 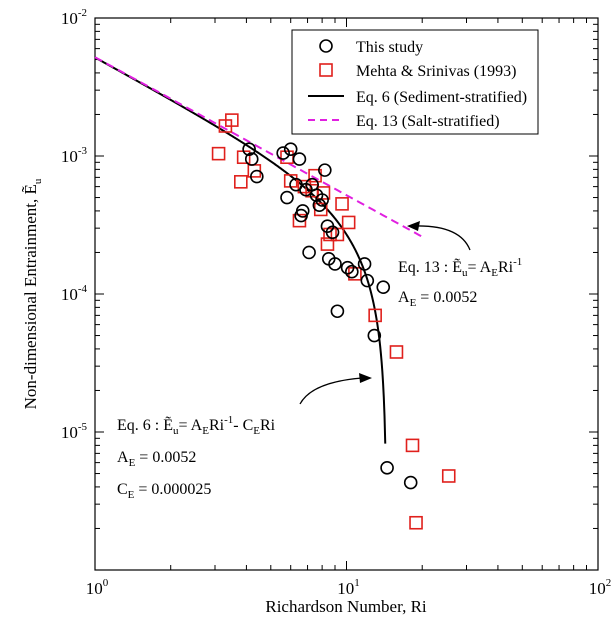 I want to click on y-tick-label: 10⁻², so click(x=74, y=17).